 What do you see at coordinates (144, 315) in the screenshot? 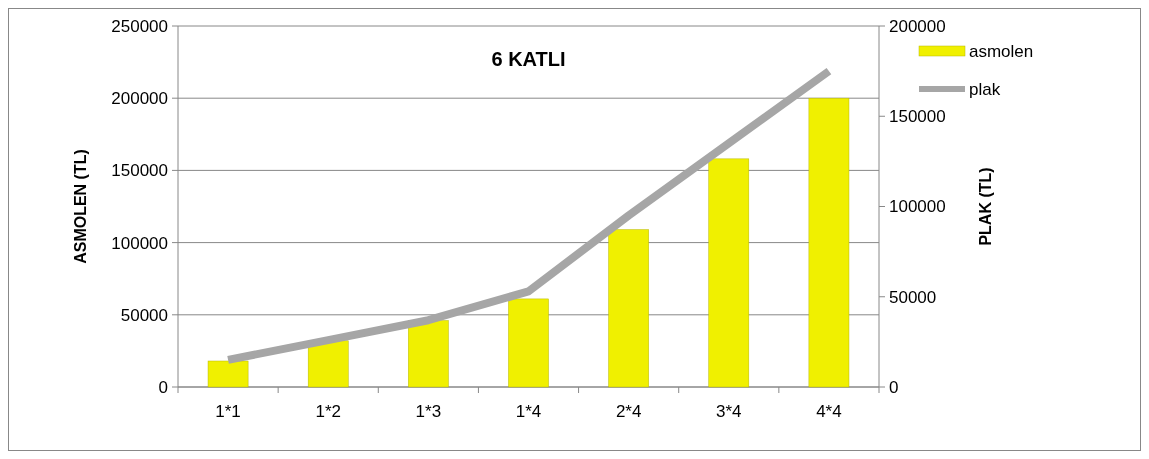
I see `y-tick-label: 50000` at bounding box center [144, 315].